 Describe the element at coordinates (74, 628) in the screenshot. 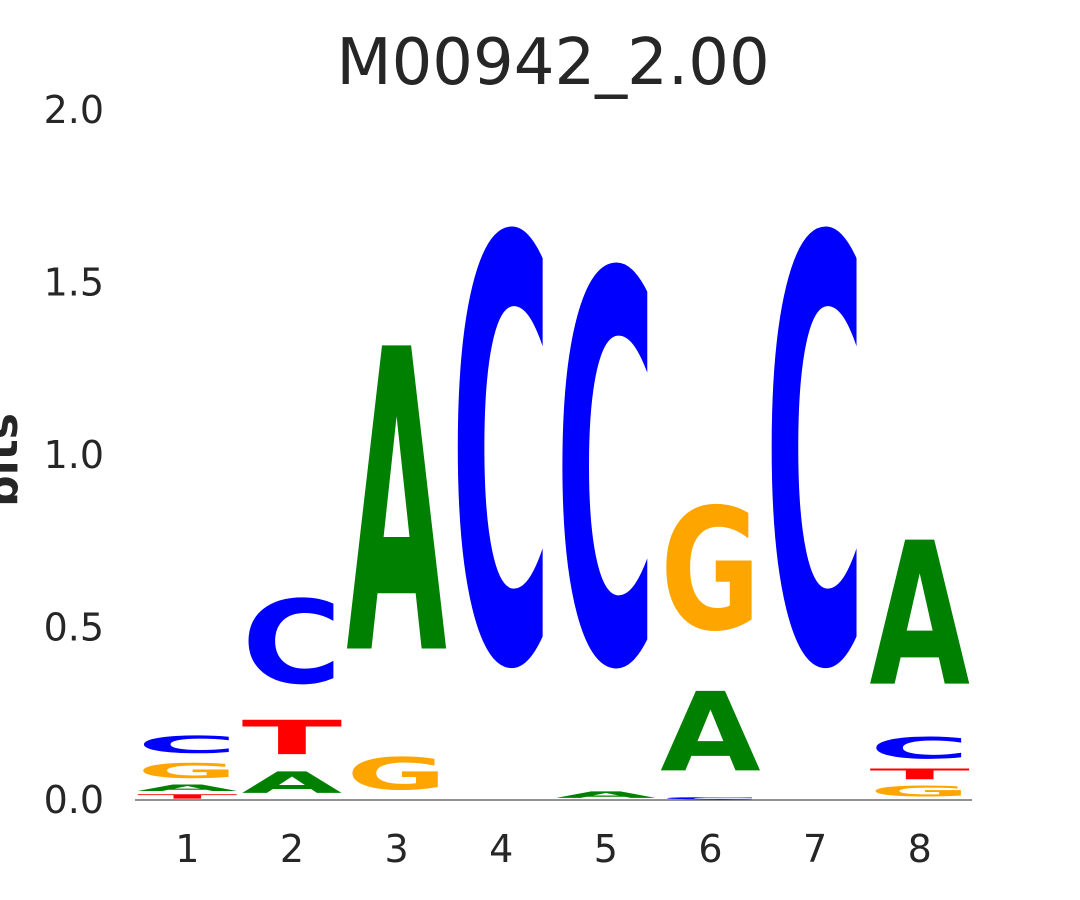

I see `y-tick-label: 0.5` at that location.